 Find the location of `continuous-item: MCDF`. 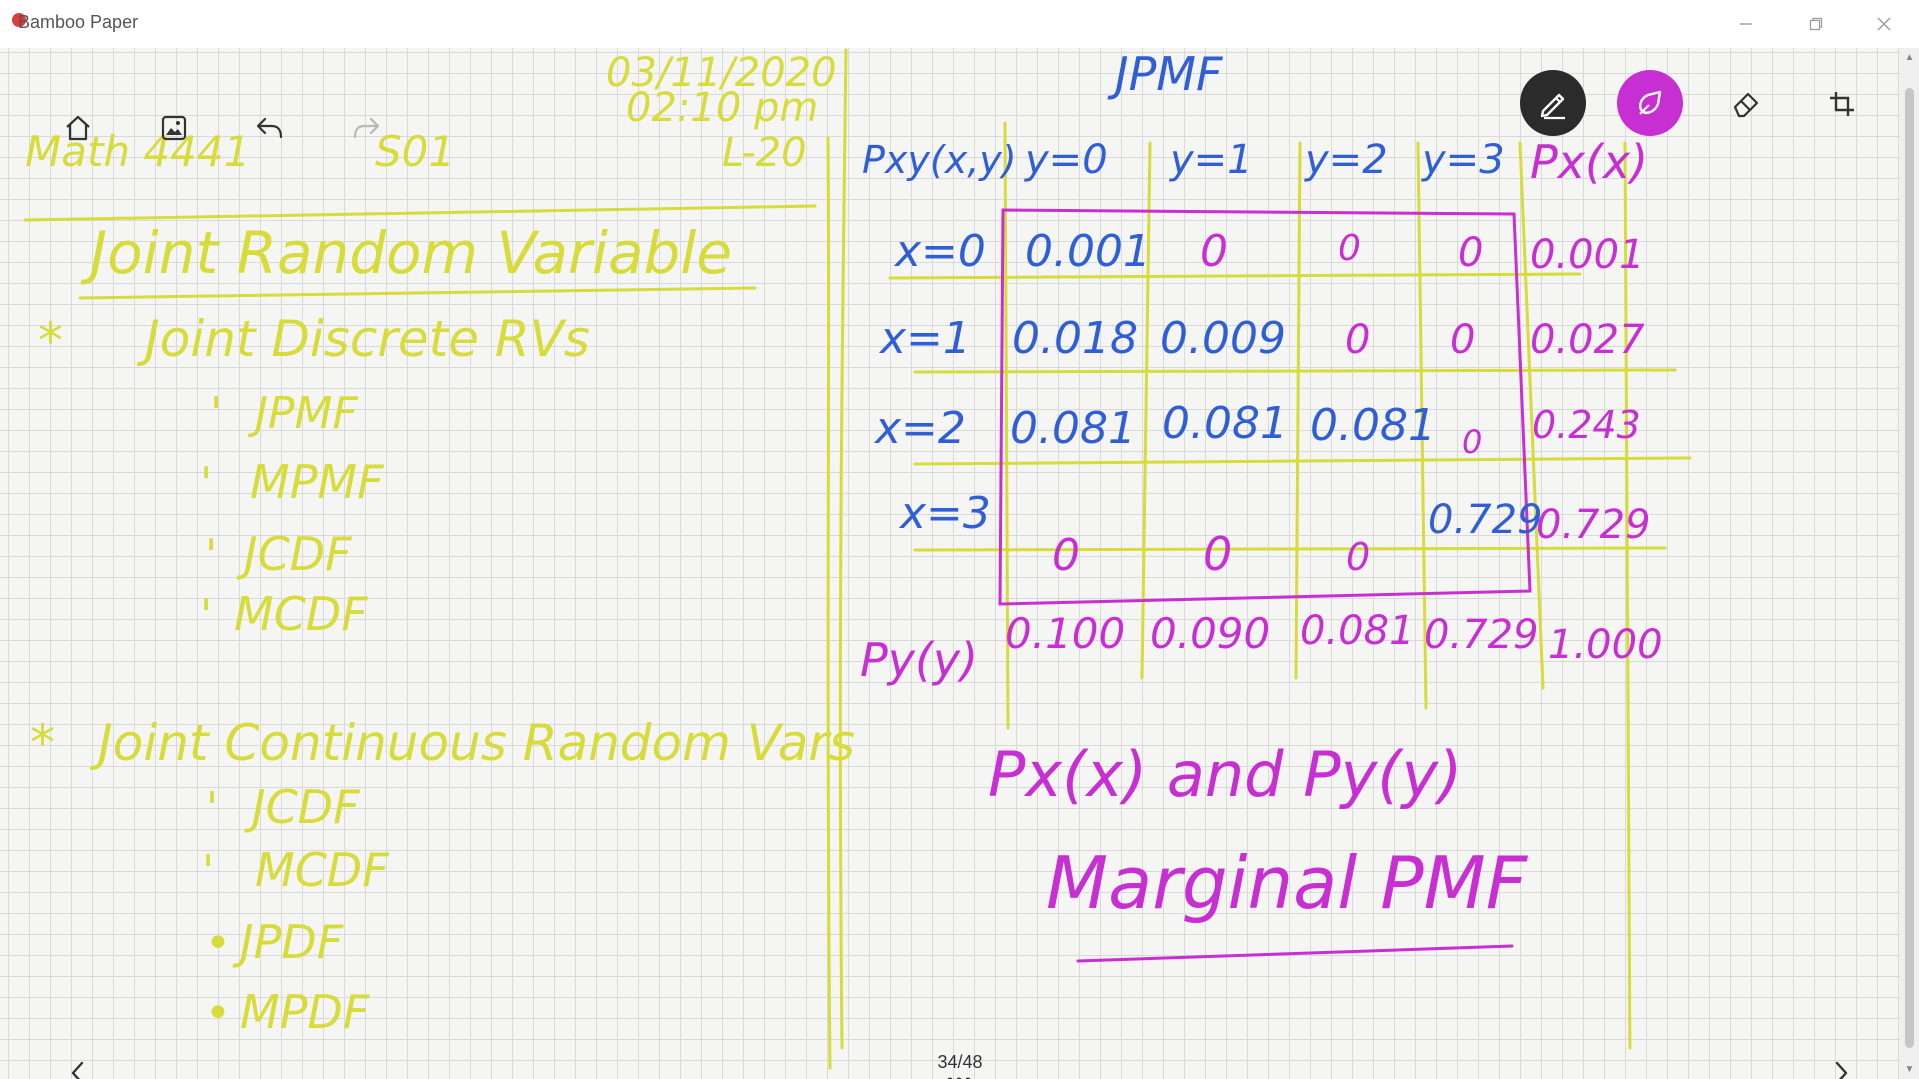

continuous-item: MCDF is located at coordinates (322, 870).